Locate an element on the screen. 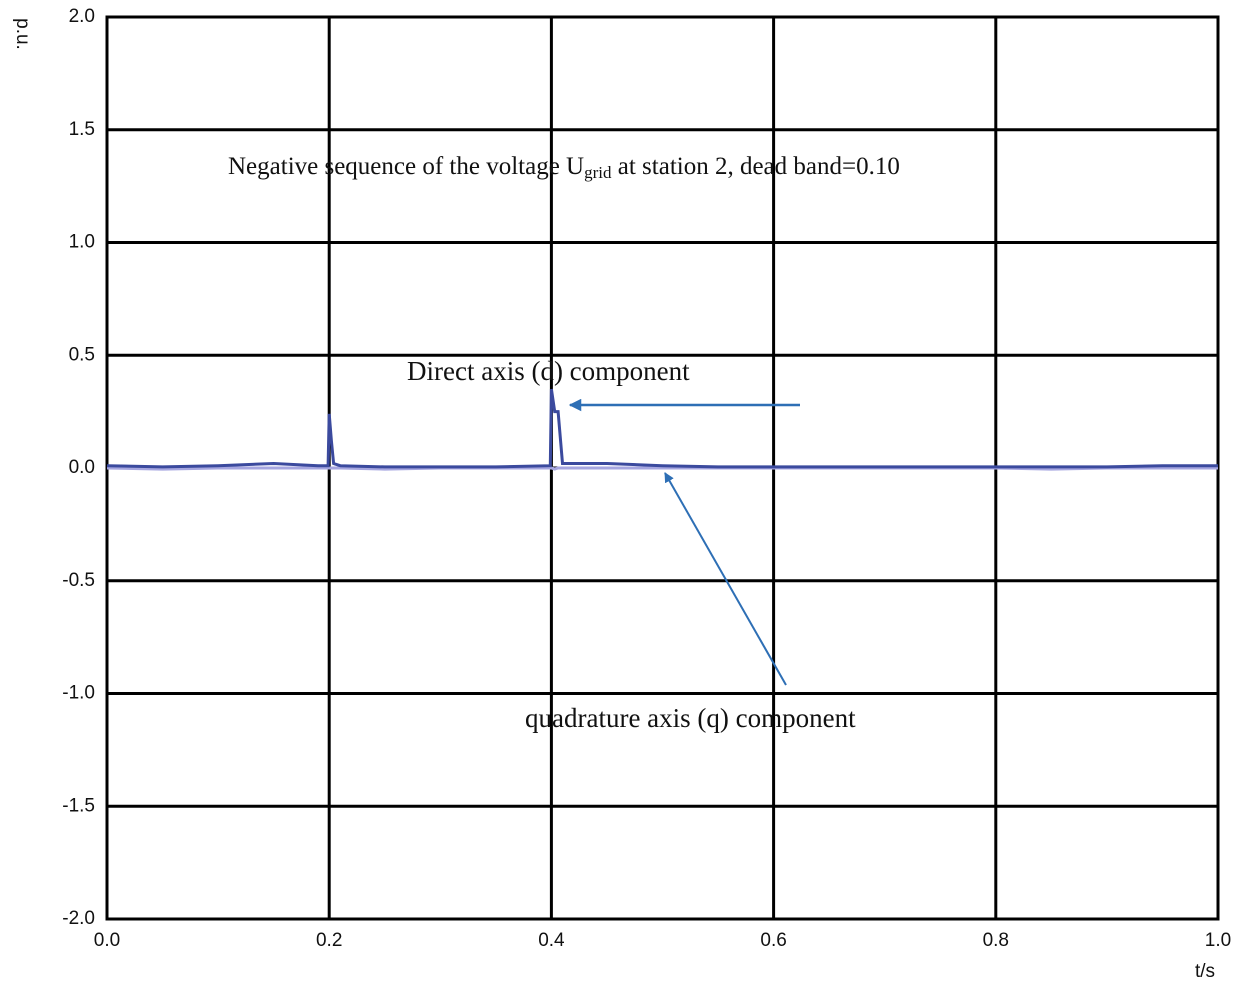  y-tick-label: -0.5 is located at coordinates (78, 580).